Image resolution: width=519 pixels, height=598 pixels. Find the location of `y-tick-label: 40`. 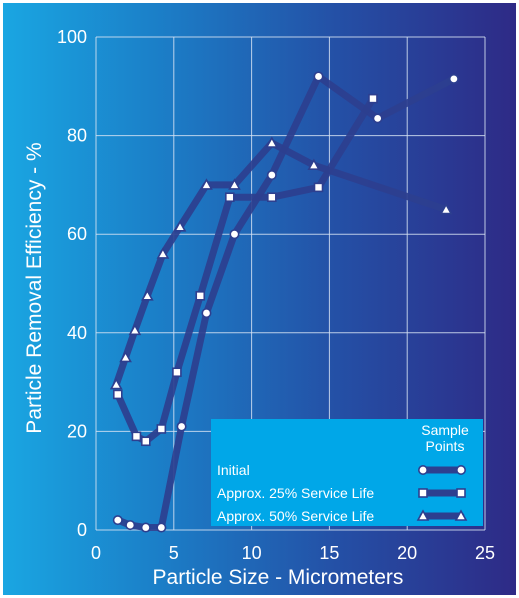

y-tick-label: 40 is located at coordinates (77, 333).